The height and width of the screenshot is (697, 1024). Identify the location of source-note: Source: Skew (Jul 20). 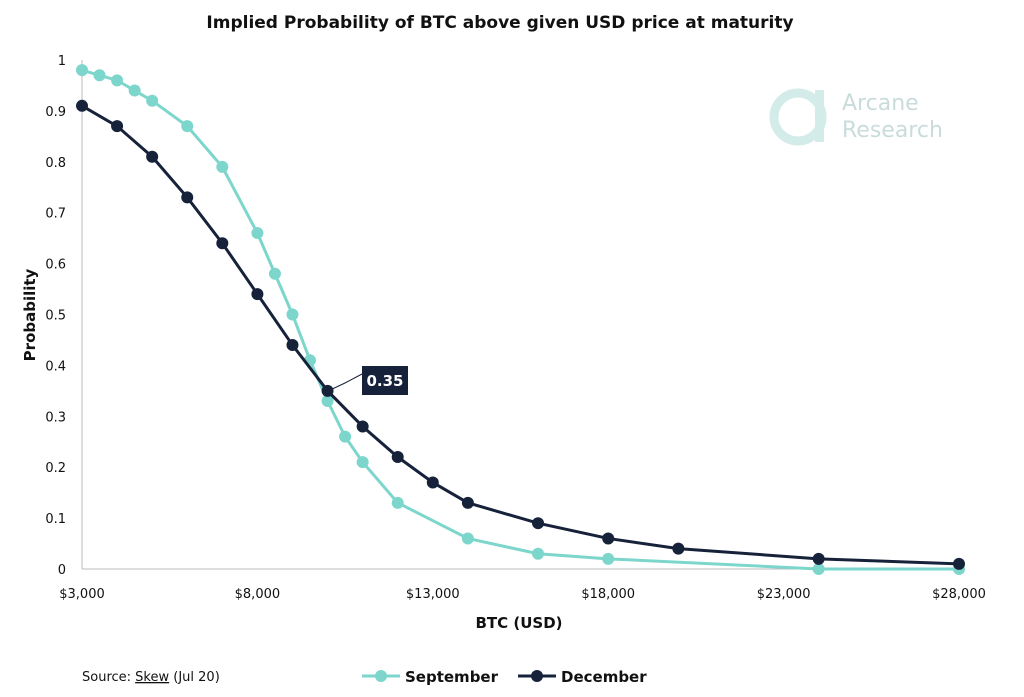
(151, 677).